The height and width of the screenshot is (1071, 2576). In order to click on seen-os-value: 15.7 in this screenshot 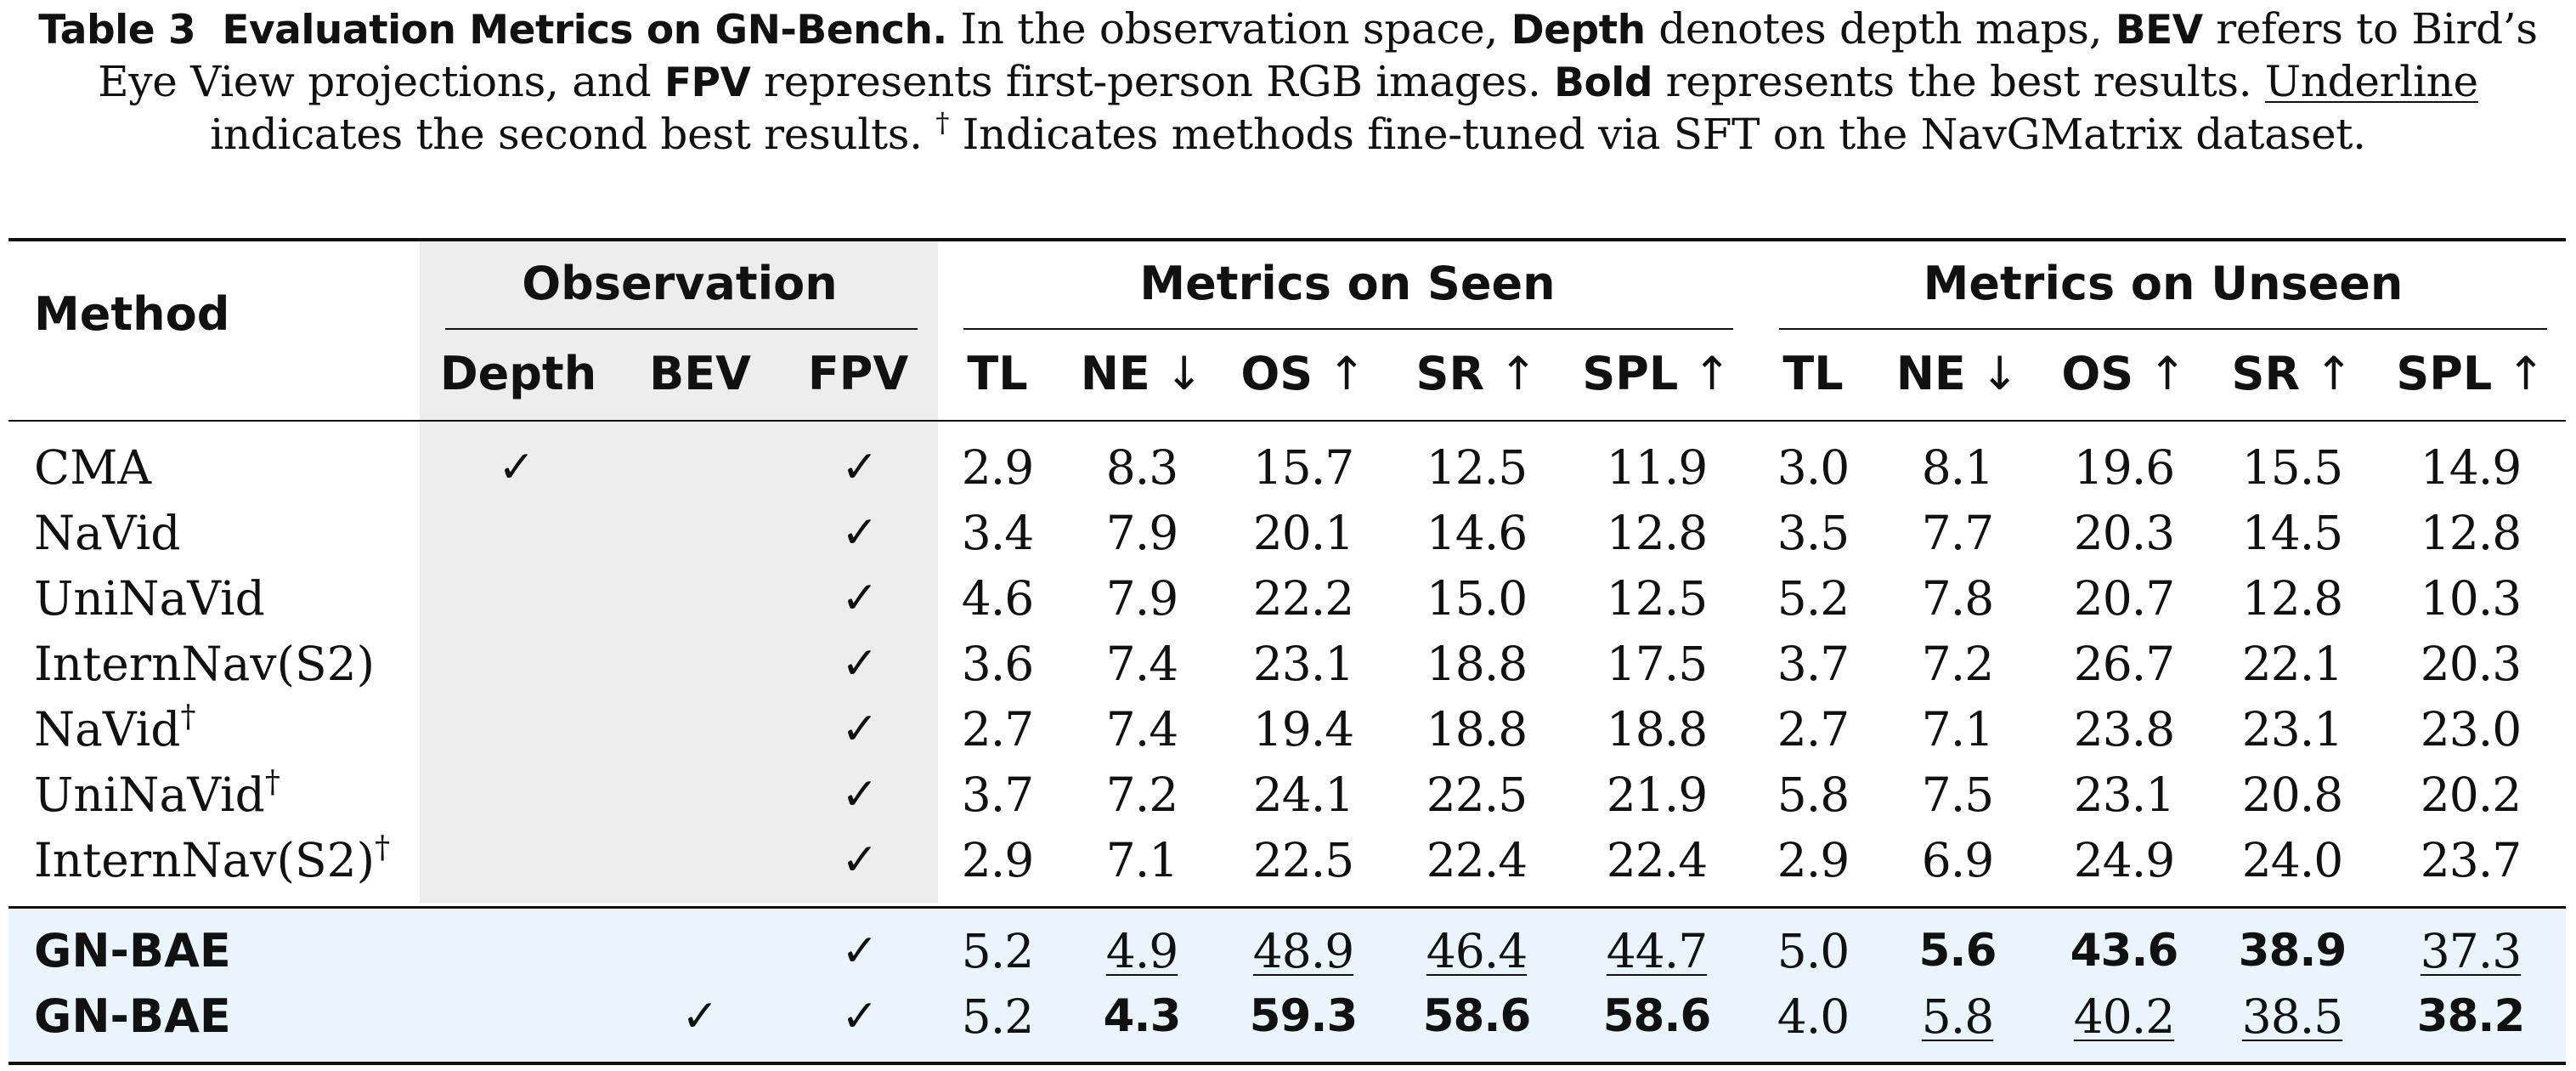, I will do `click(1303, 467)`.